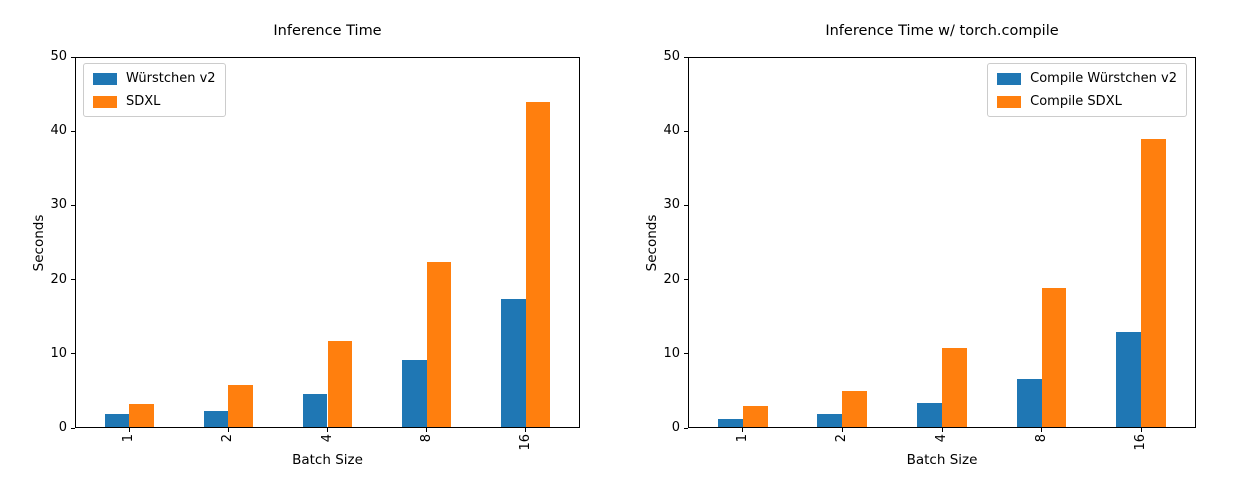 The width and height of the screenshot is (1238, 480). What do you see at coordinates (941, 438) in the screenshot?
I see `x-tick-label: 4` at bounding box center [941, 438].